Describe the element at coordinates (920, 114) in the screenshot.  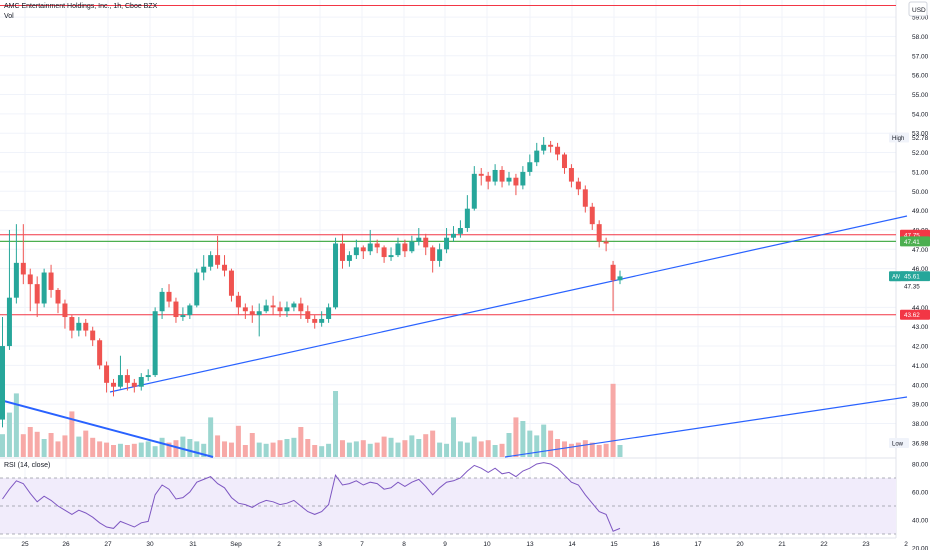
I see `price-tick: 54.00` at that location.